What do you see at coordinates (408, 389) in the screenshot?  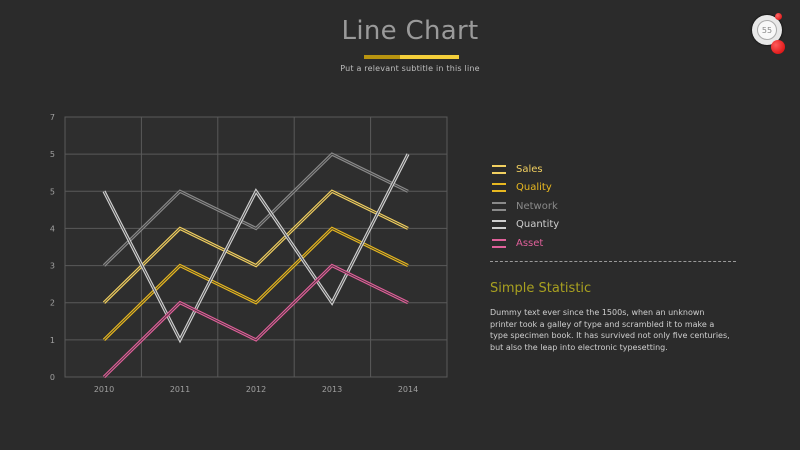 I see `x-tick-label: 2014` at bounding box center [408, 389].